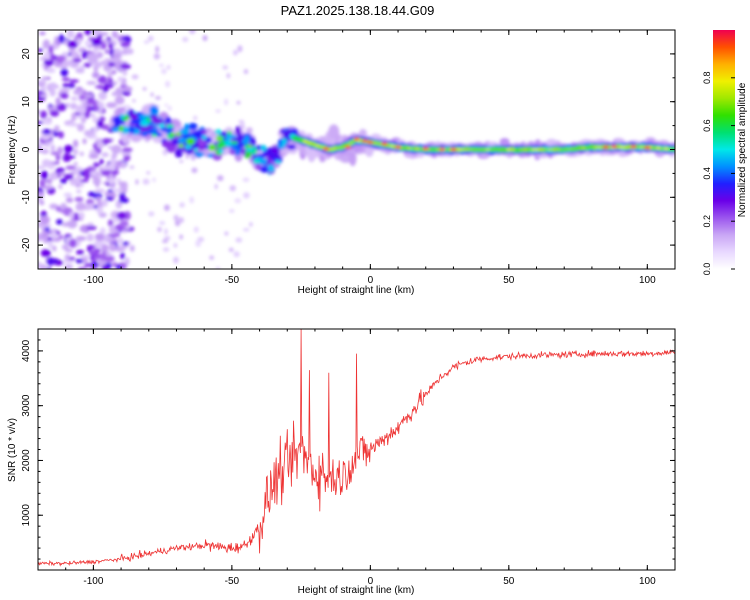 The image size is (750, 600). What do you see at coordinates (232, 581) in the screenshot?
I see `snr-x-tick-label: -50` at bounding box center [232, 581].